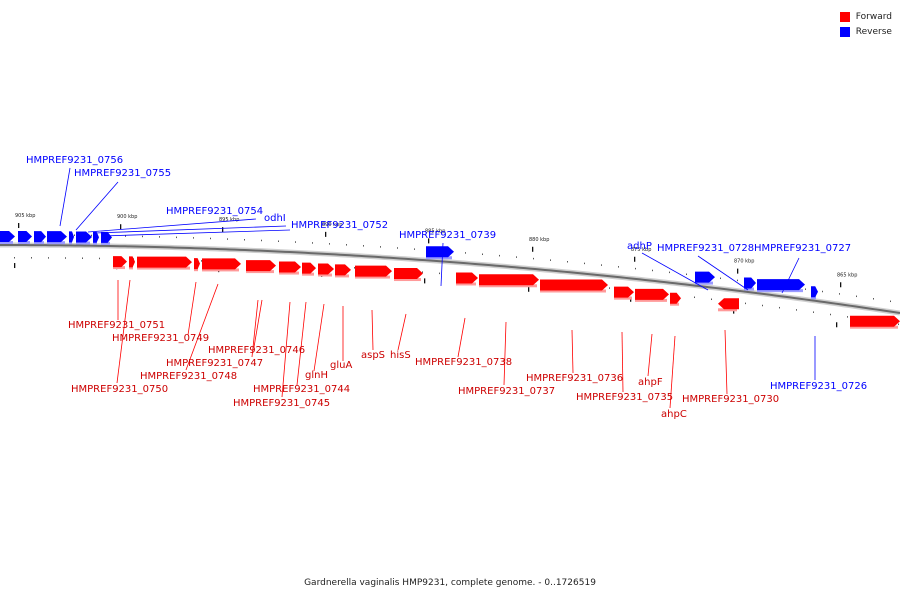  What do you see at coordinates (539, 240) in the screenshot?
I see `tick-label: 880 kbp` at bounding box center [539, 240].